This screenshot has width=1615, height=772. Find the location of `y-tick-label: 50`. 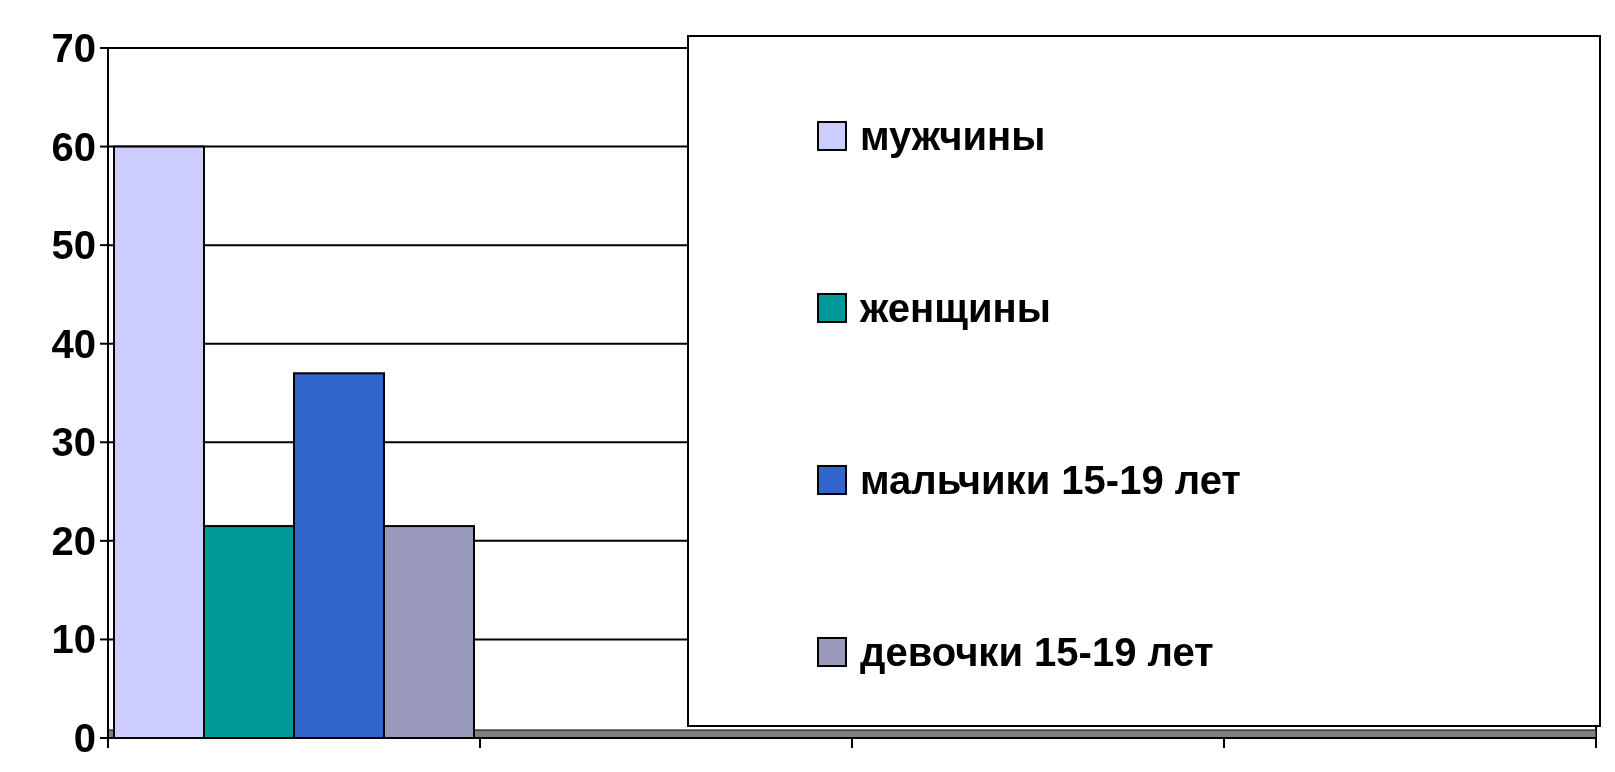

y-tick-label: 50 is located at coordinates (73, 245).